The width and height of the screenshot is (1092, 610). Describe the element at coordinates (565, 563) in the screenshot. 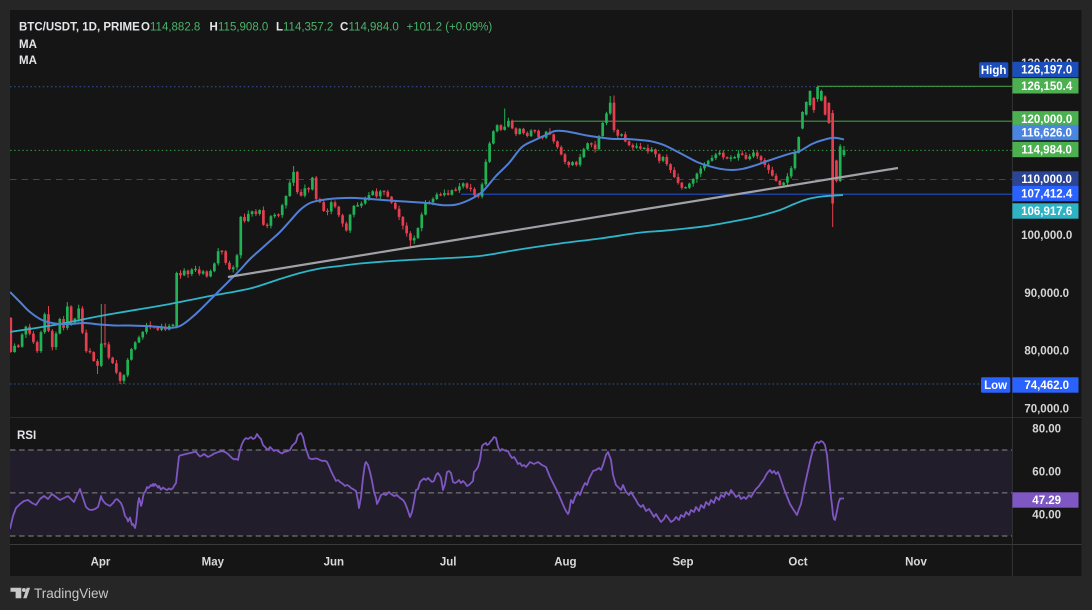

I see `svg-text: Aug` at that location.